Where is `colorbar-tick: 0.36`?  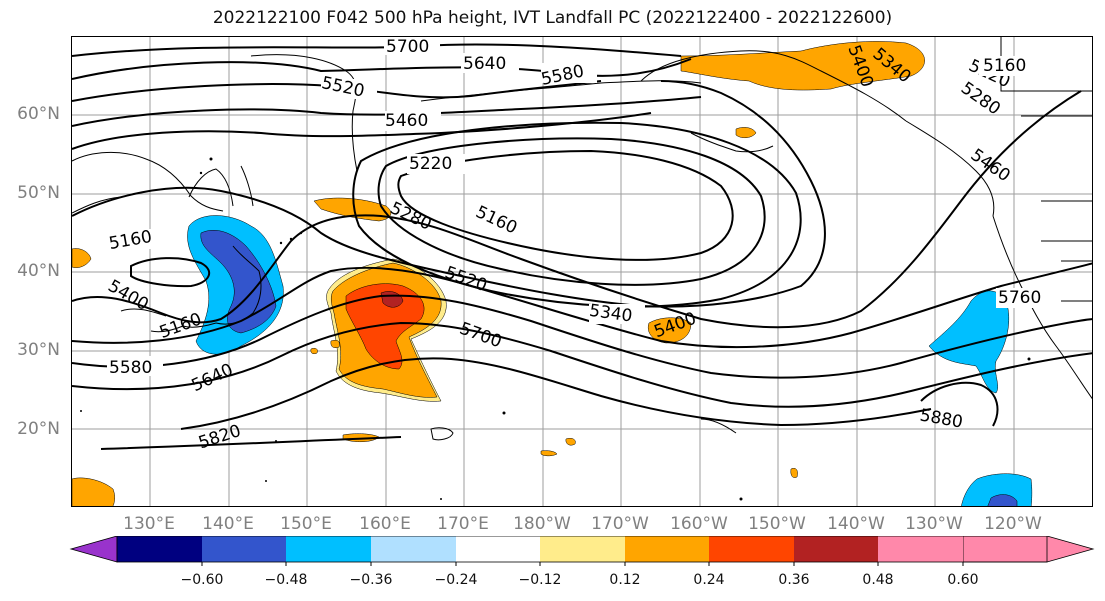
colorbar-tick: 0.36 is located at coordinates (794, 580).